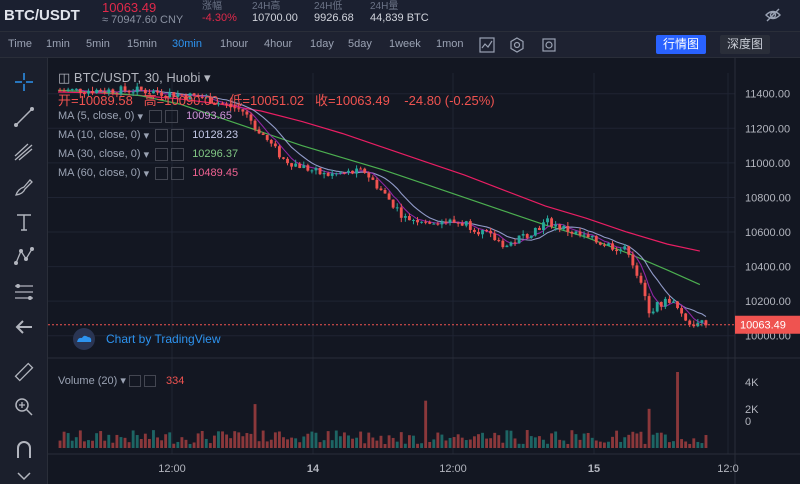 The width and height of the screenshot is (800, 484). I want to click on drawing-toolbar, so click(24, 271).